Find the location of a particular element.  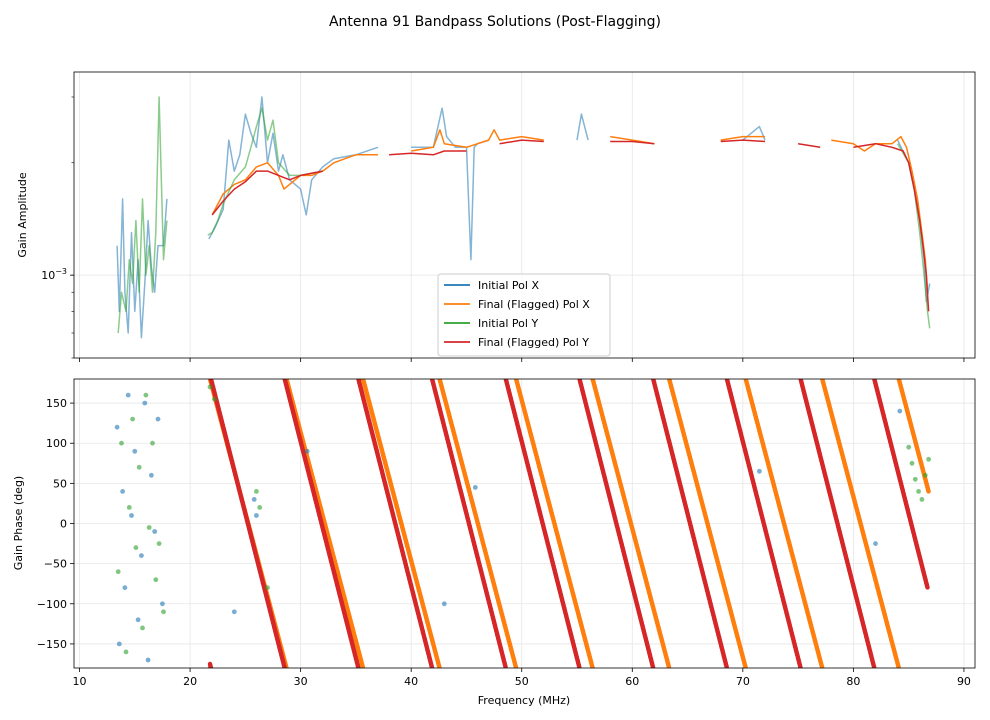

legend-label-initial-pol-y: Initial Pol Y is located at coordinates (508, 323).